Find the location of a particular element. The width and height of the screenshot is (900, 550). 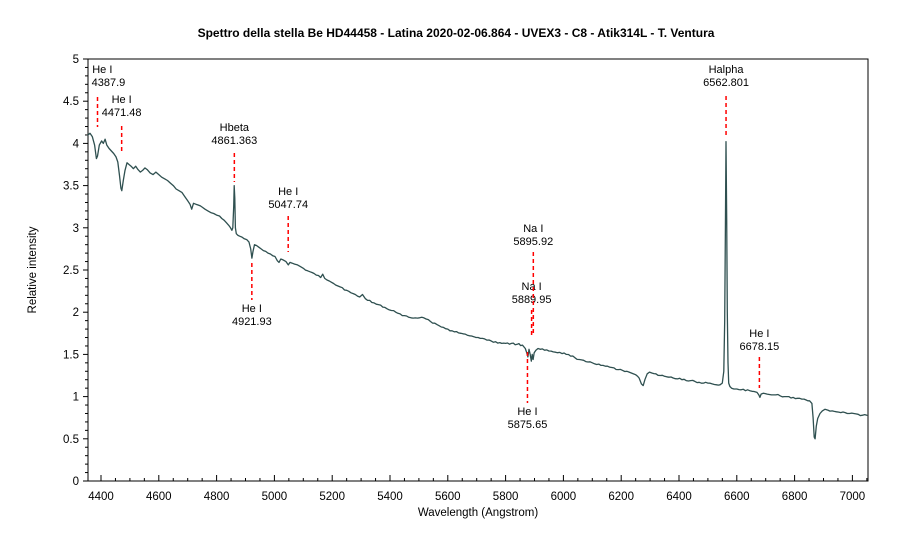

y-tick-label: 0.5 is located at coordinates (71, 440).